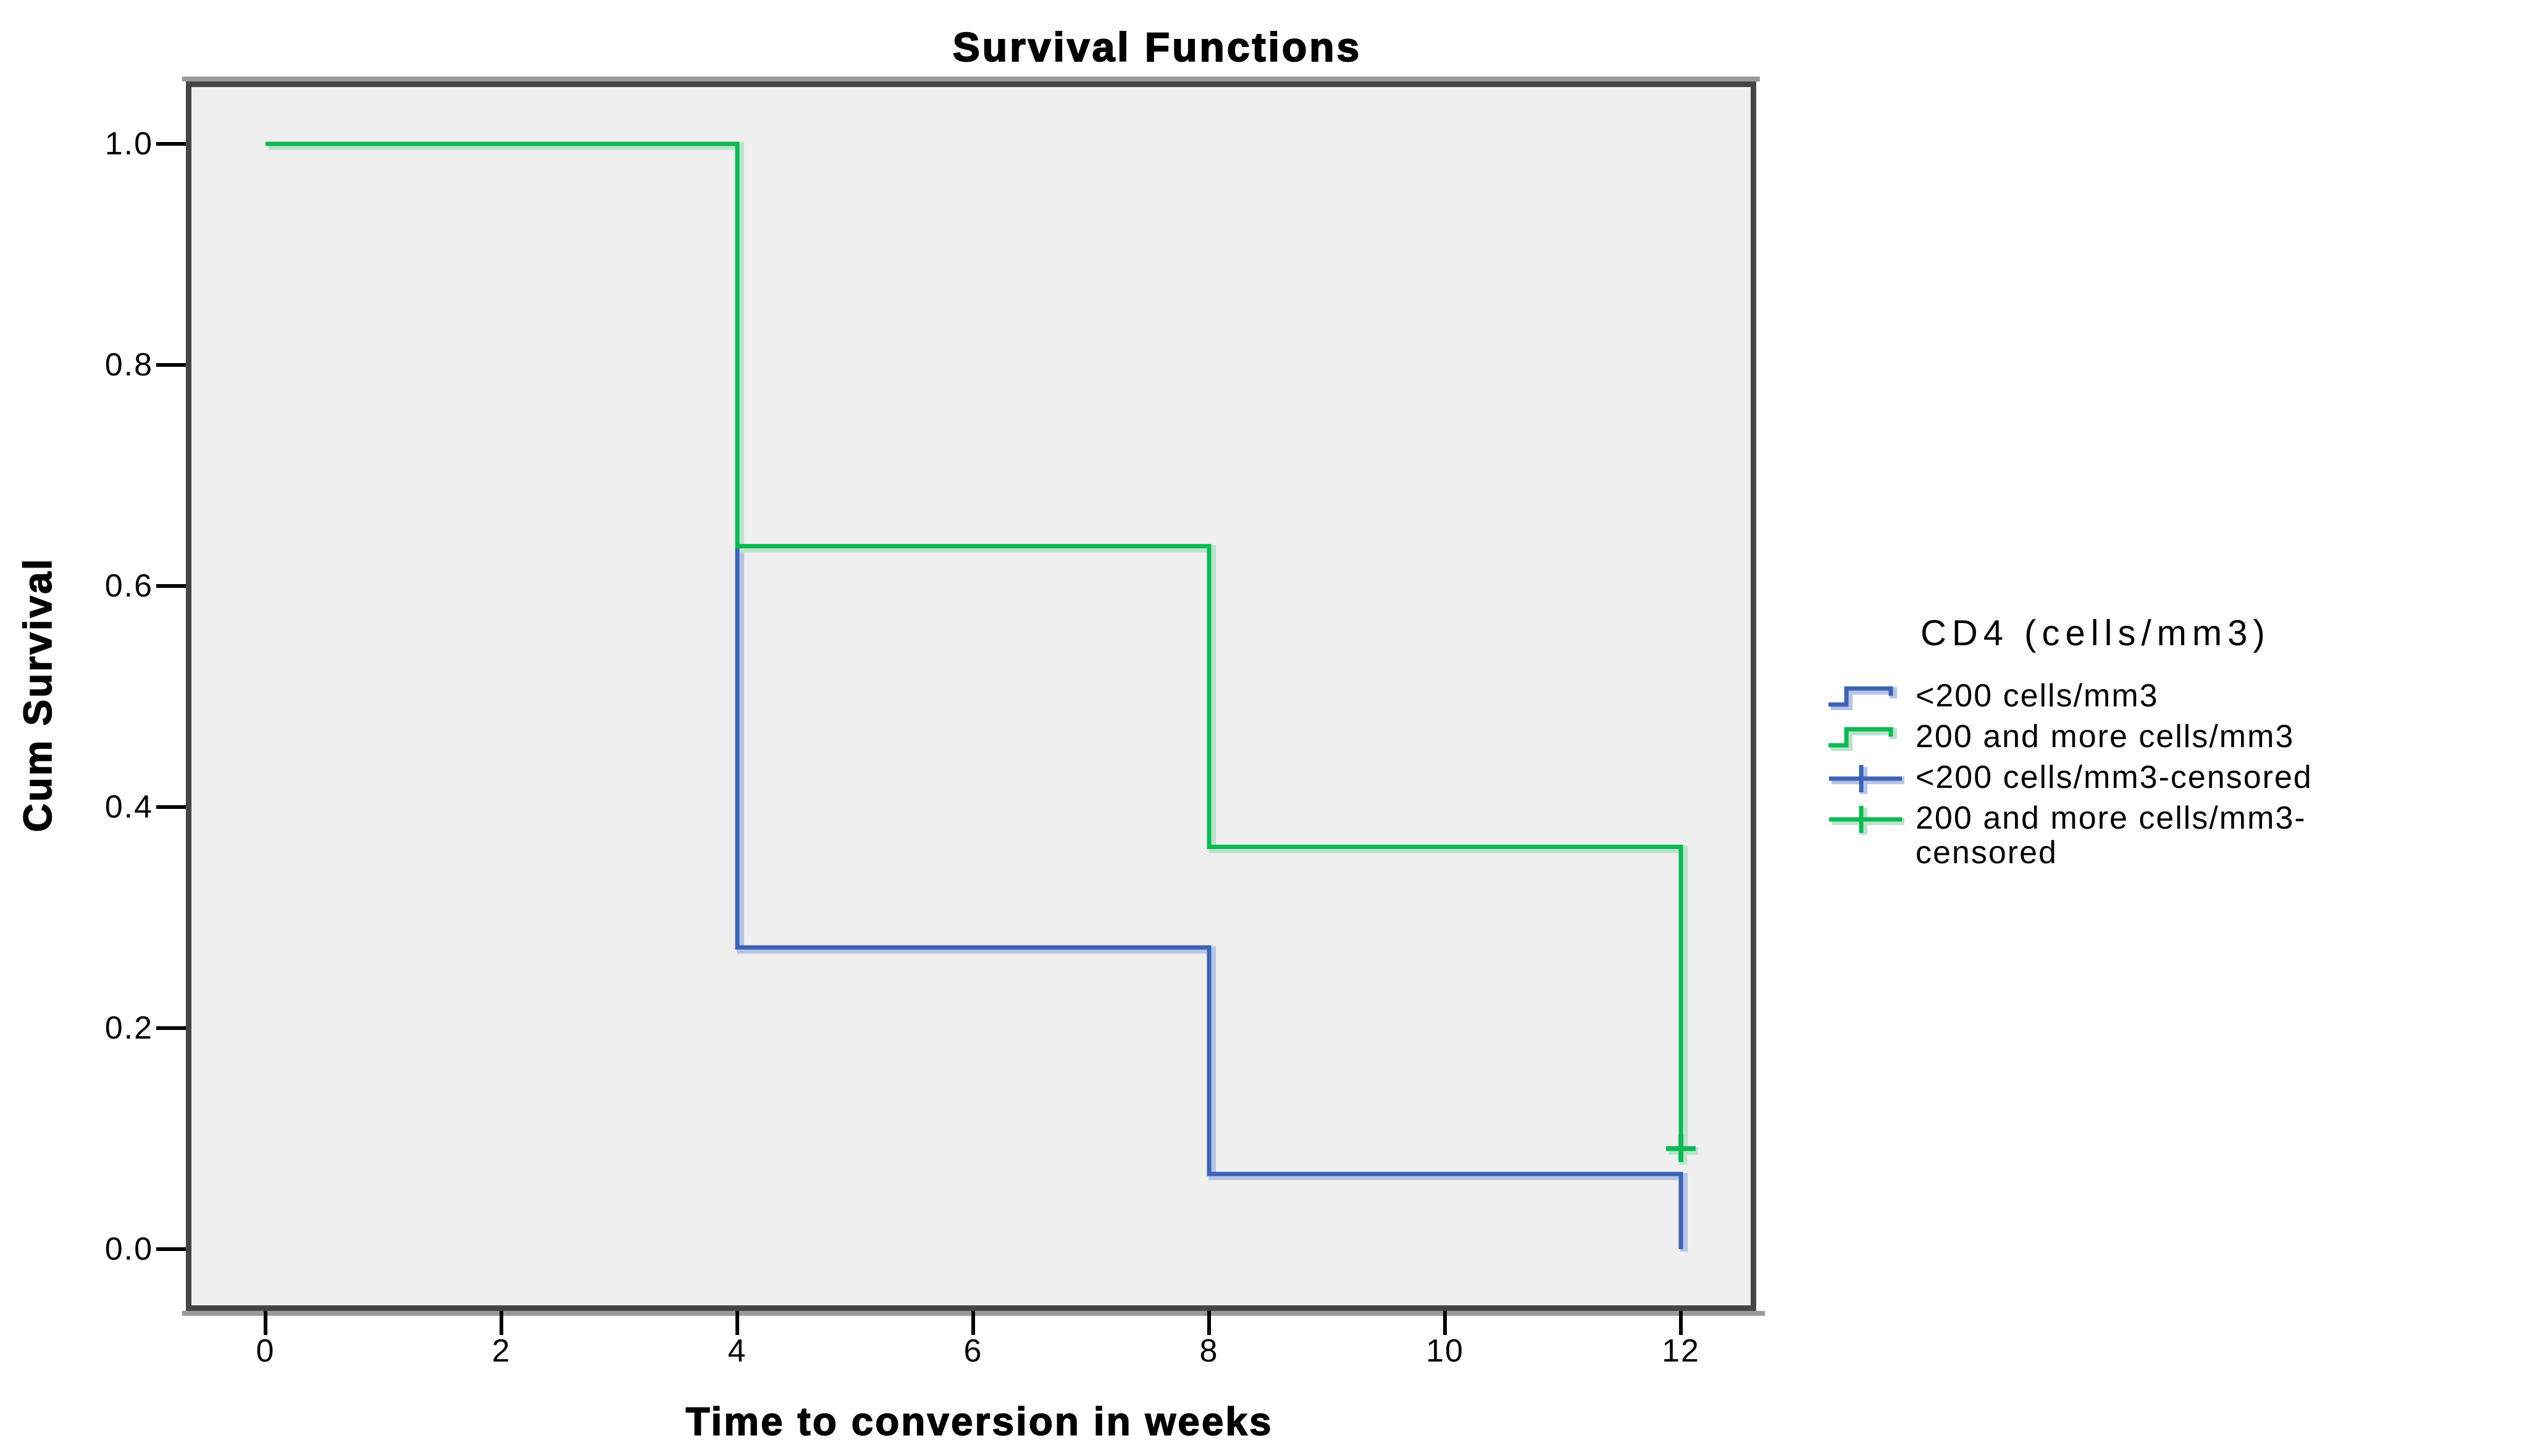  I want to click on y-tick-label: 0.8, so click(128, 365).